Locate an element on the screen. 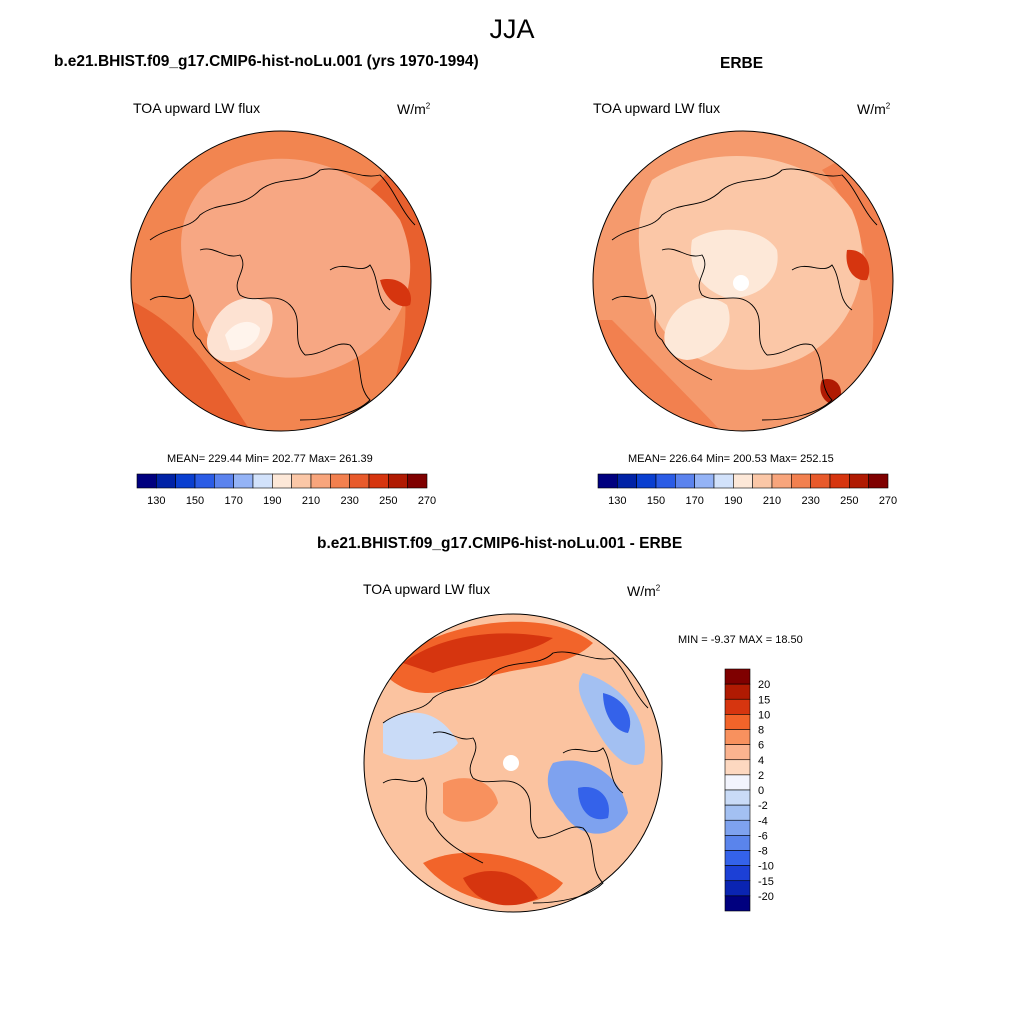 The width and height of the screenshot is (1024, 1024). panel-3-units: W/m2 is located at coordinates (644, 591).